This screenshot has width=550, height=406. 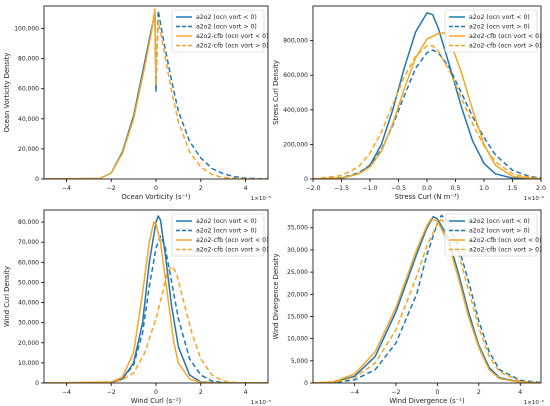 I want to click on x-axis-label: Stress Curl (N m⁻³), so click(x=427, y=197).